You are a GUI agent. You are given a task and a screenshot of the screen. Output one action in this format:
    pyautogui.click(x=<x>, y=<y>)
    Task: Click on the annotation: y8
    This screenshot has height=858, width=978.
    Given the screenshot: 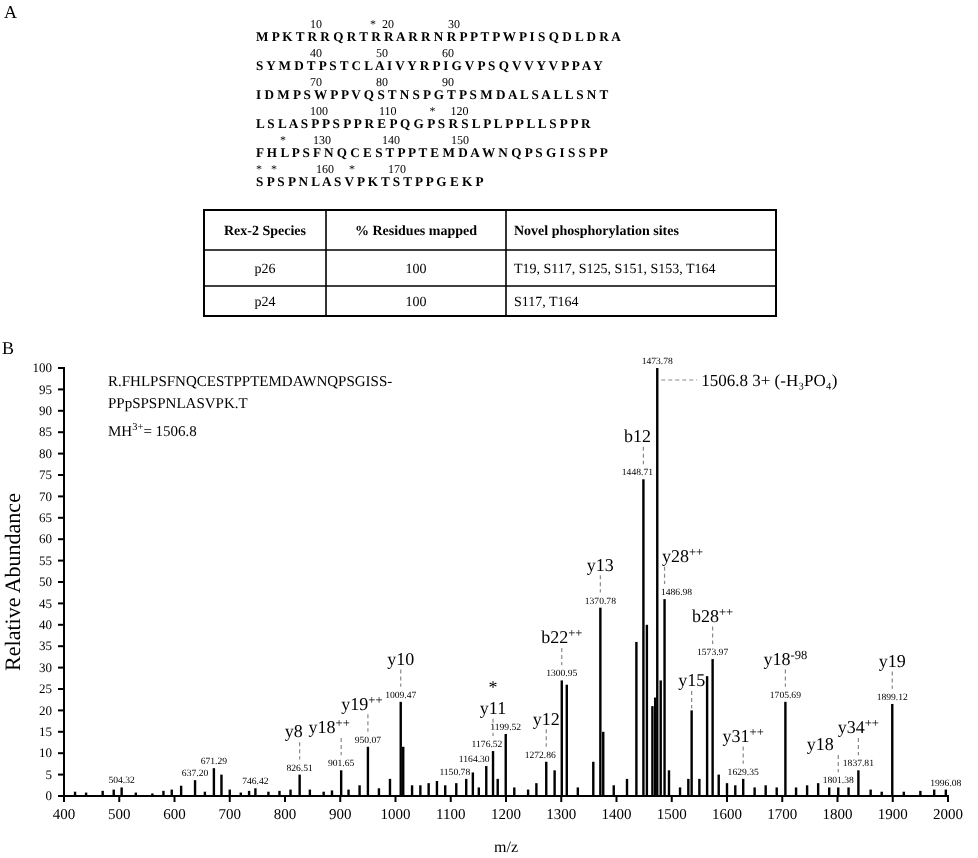 What is the action you would take?
    pyautogui.click(x=294, y=731)
    